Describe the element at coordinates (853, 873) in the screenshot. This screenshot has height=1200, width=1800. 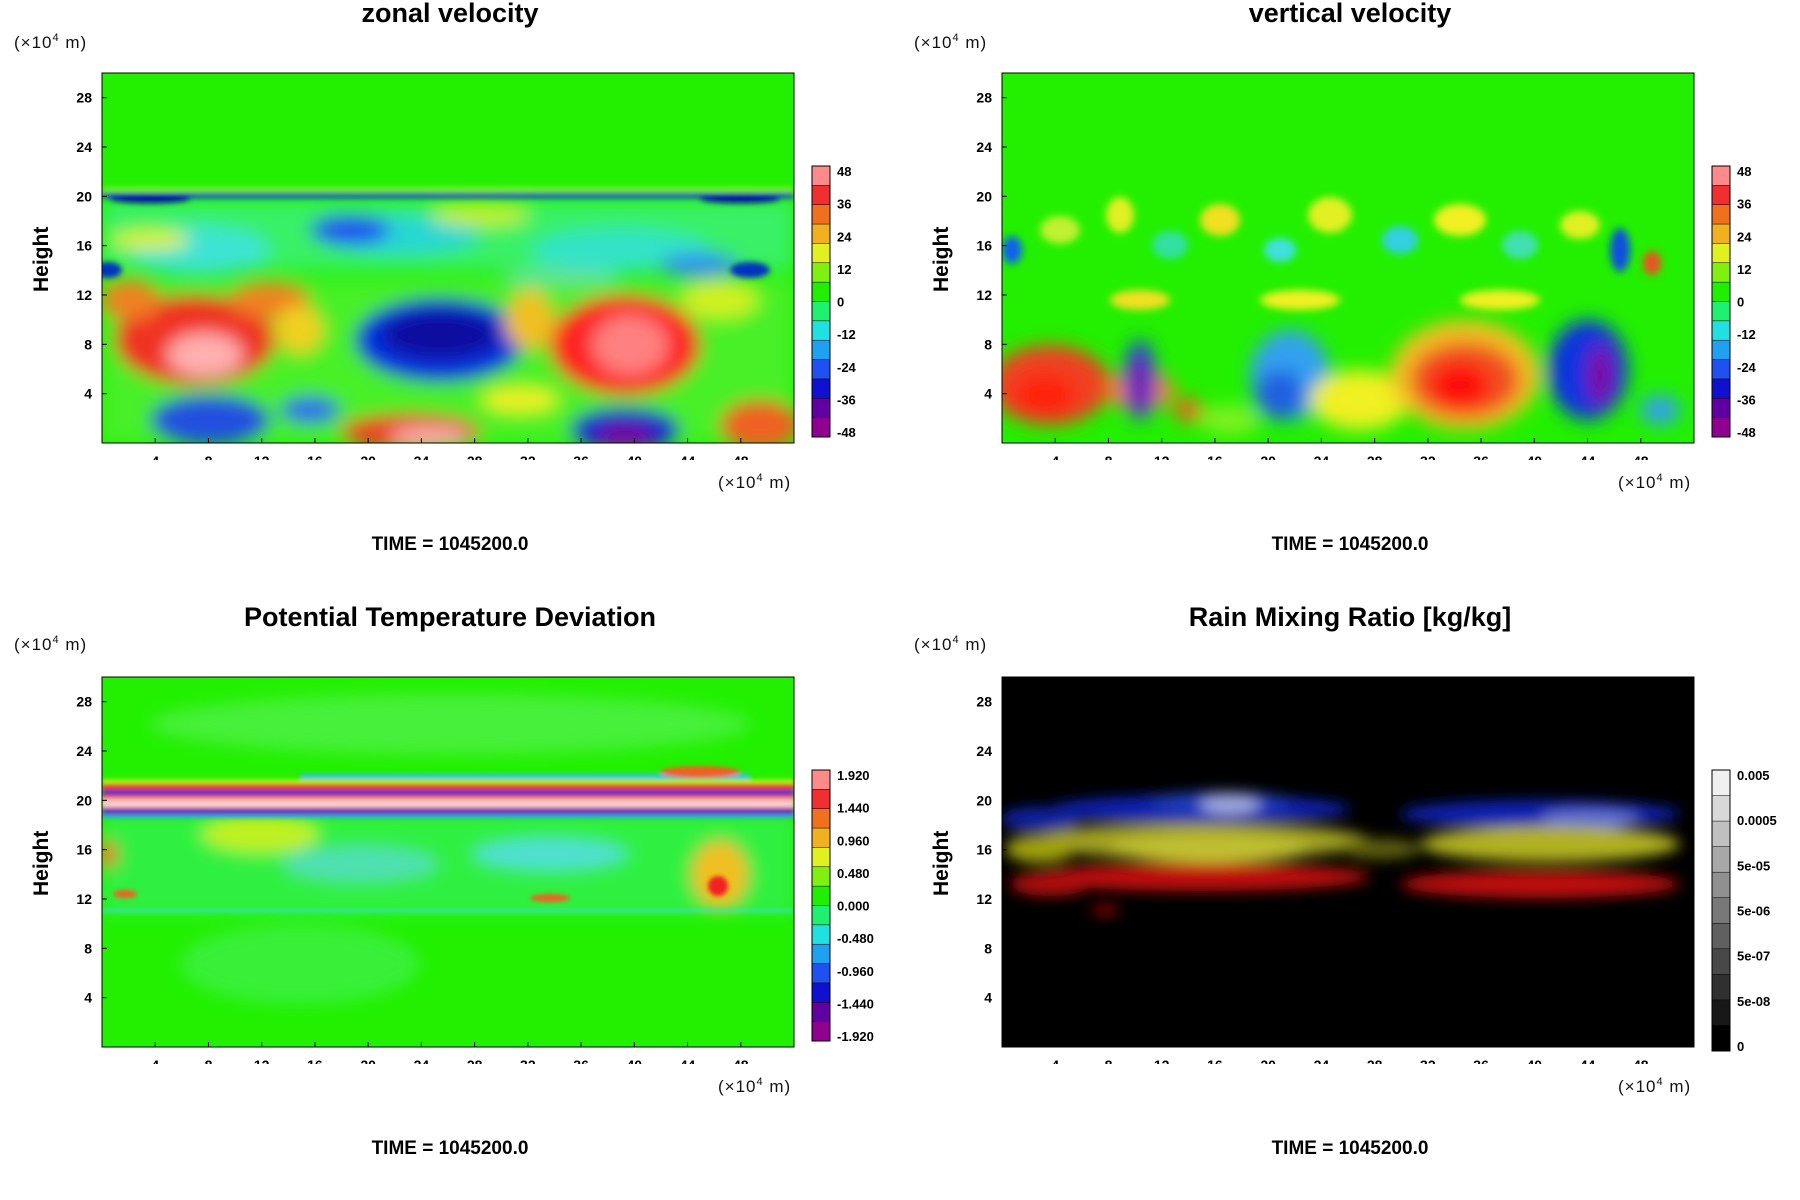
I see `colorbar-label: 0.480` at that location.